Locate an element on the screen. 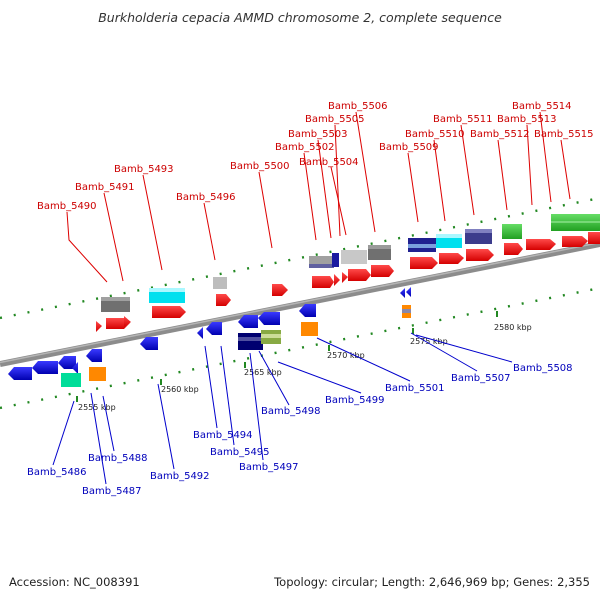  gene-label-5499: Bamb_5499 is located at coordinates (355, 400).